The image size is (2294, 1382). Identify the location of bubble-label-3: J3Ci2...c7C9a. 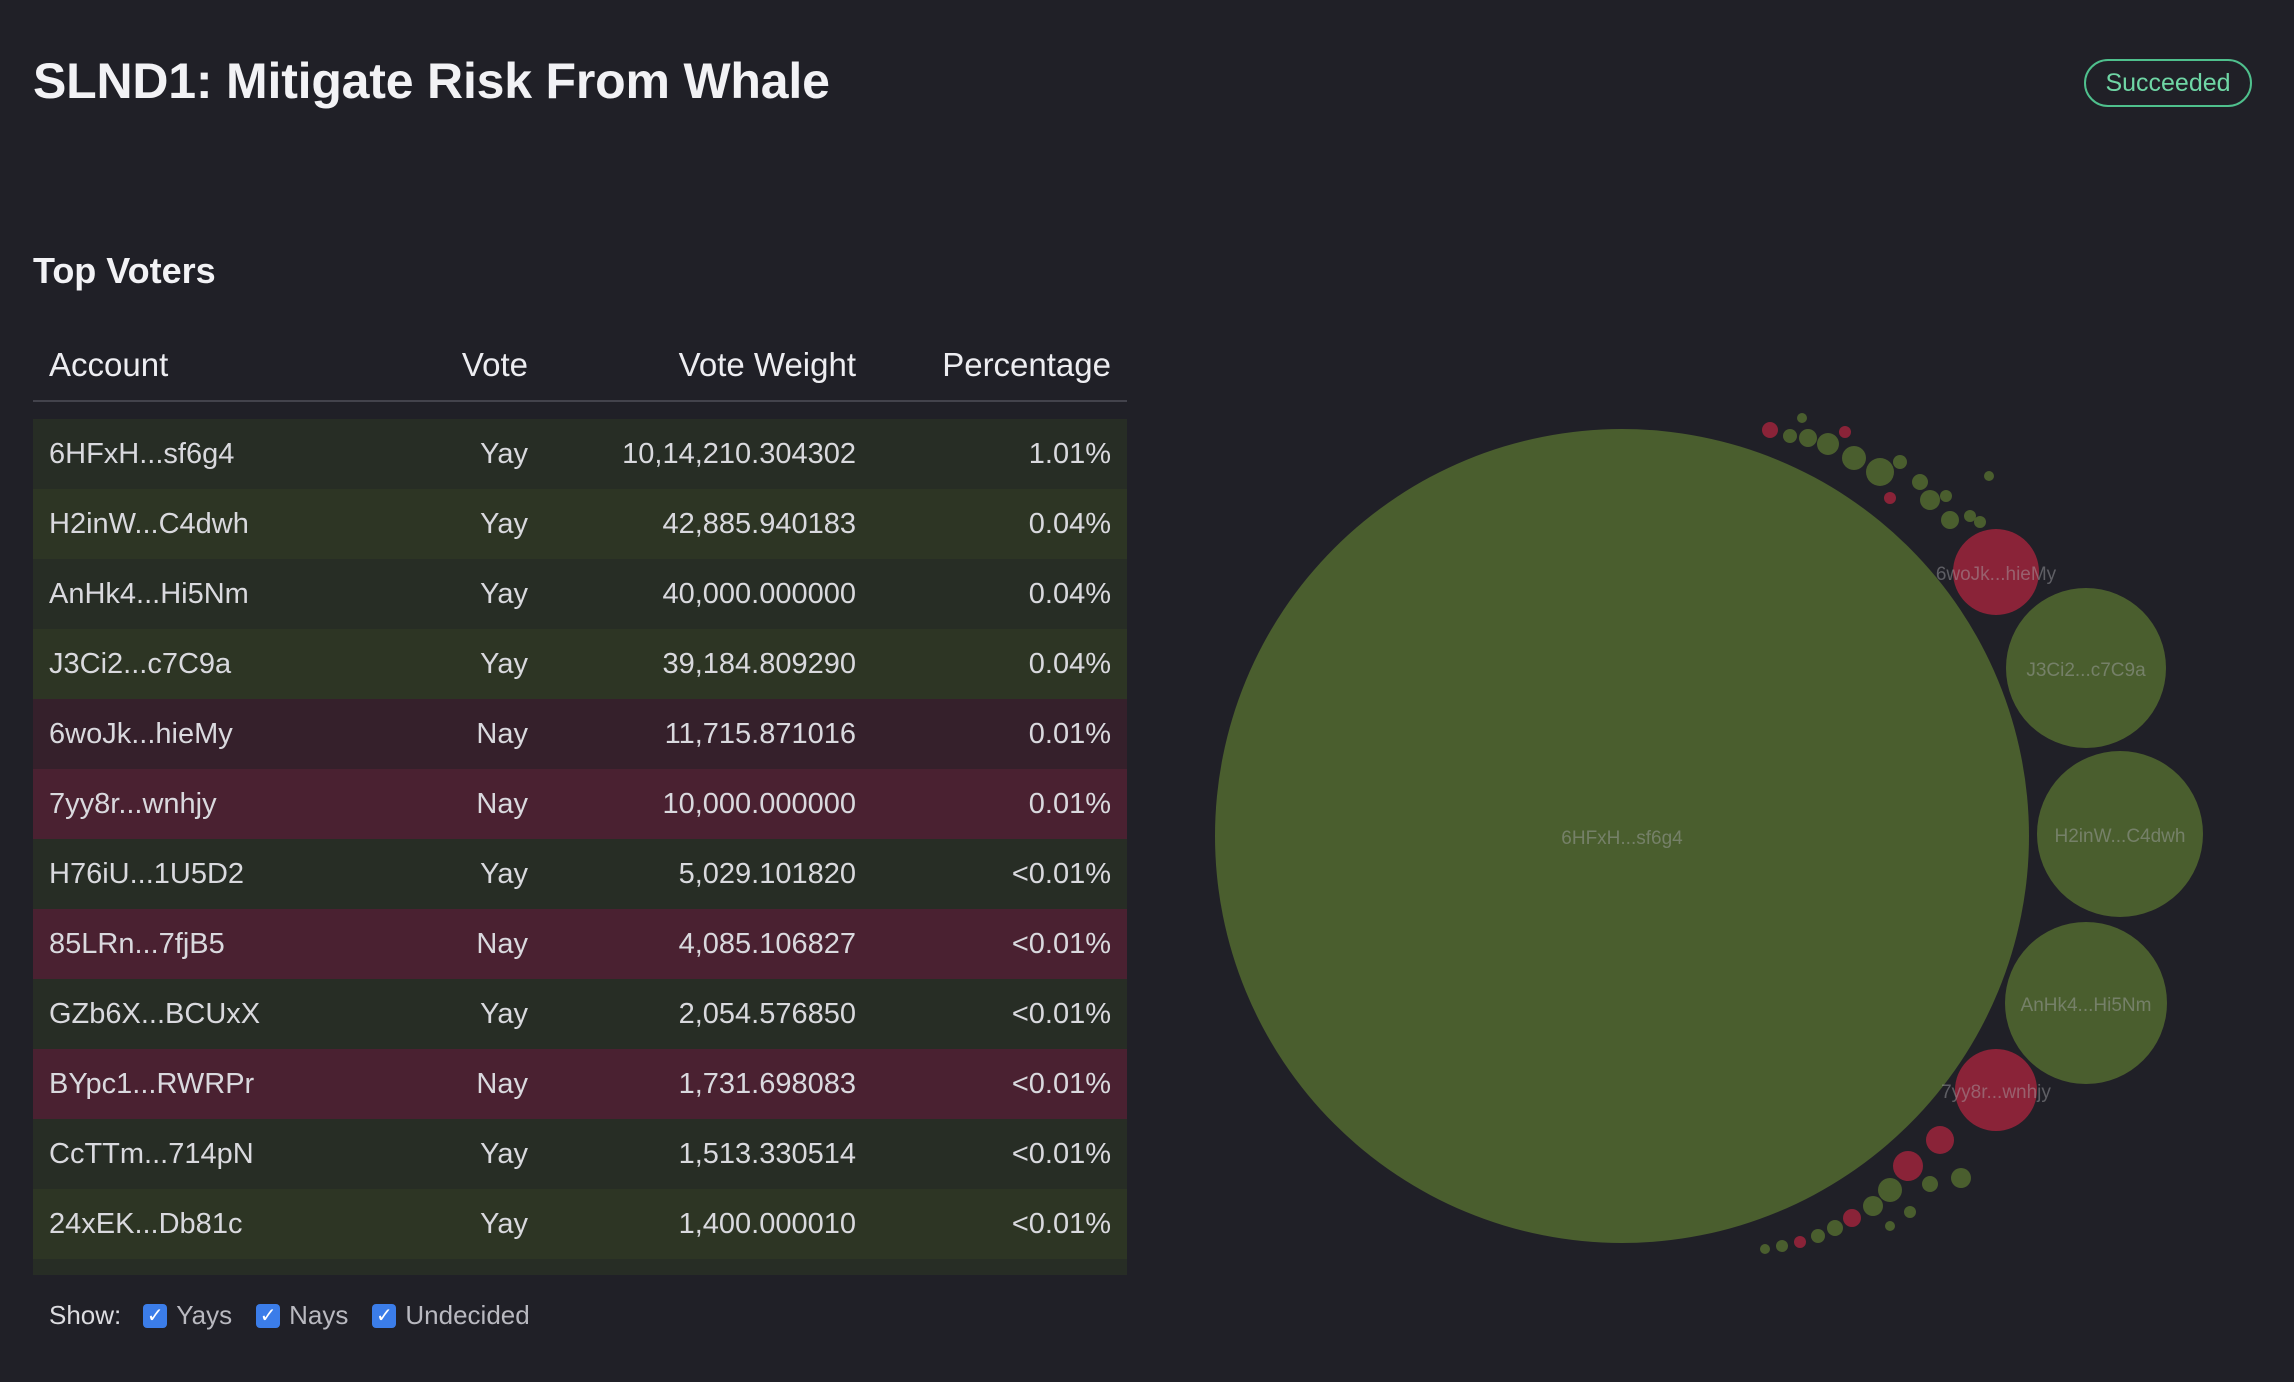
(2086, 670).